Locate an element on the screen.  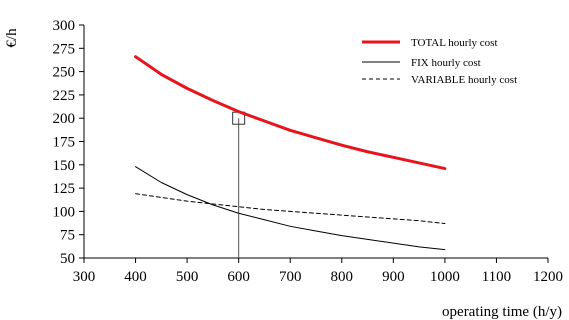
y-tick-label-150: 150 is located at coordinates (64, 166).